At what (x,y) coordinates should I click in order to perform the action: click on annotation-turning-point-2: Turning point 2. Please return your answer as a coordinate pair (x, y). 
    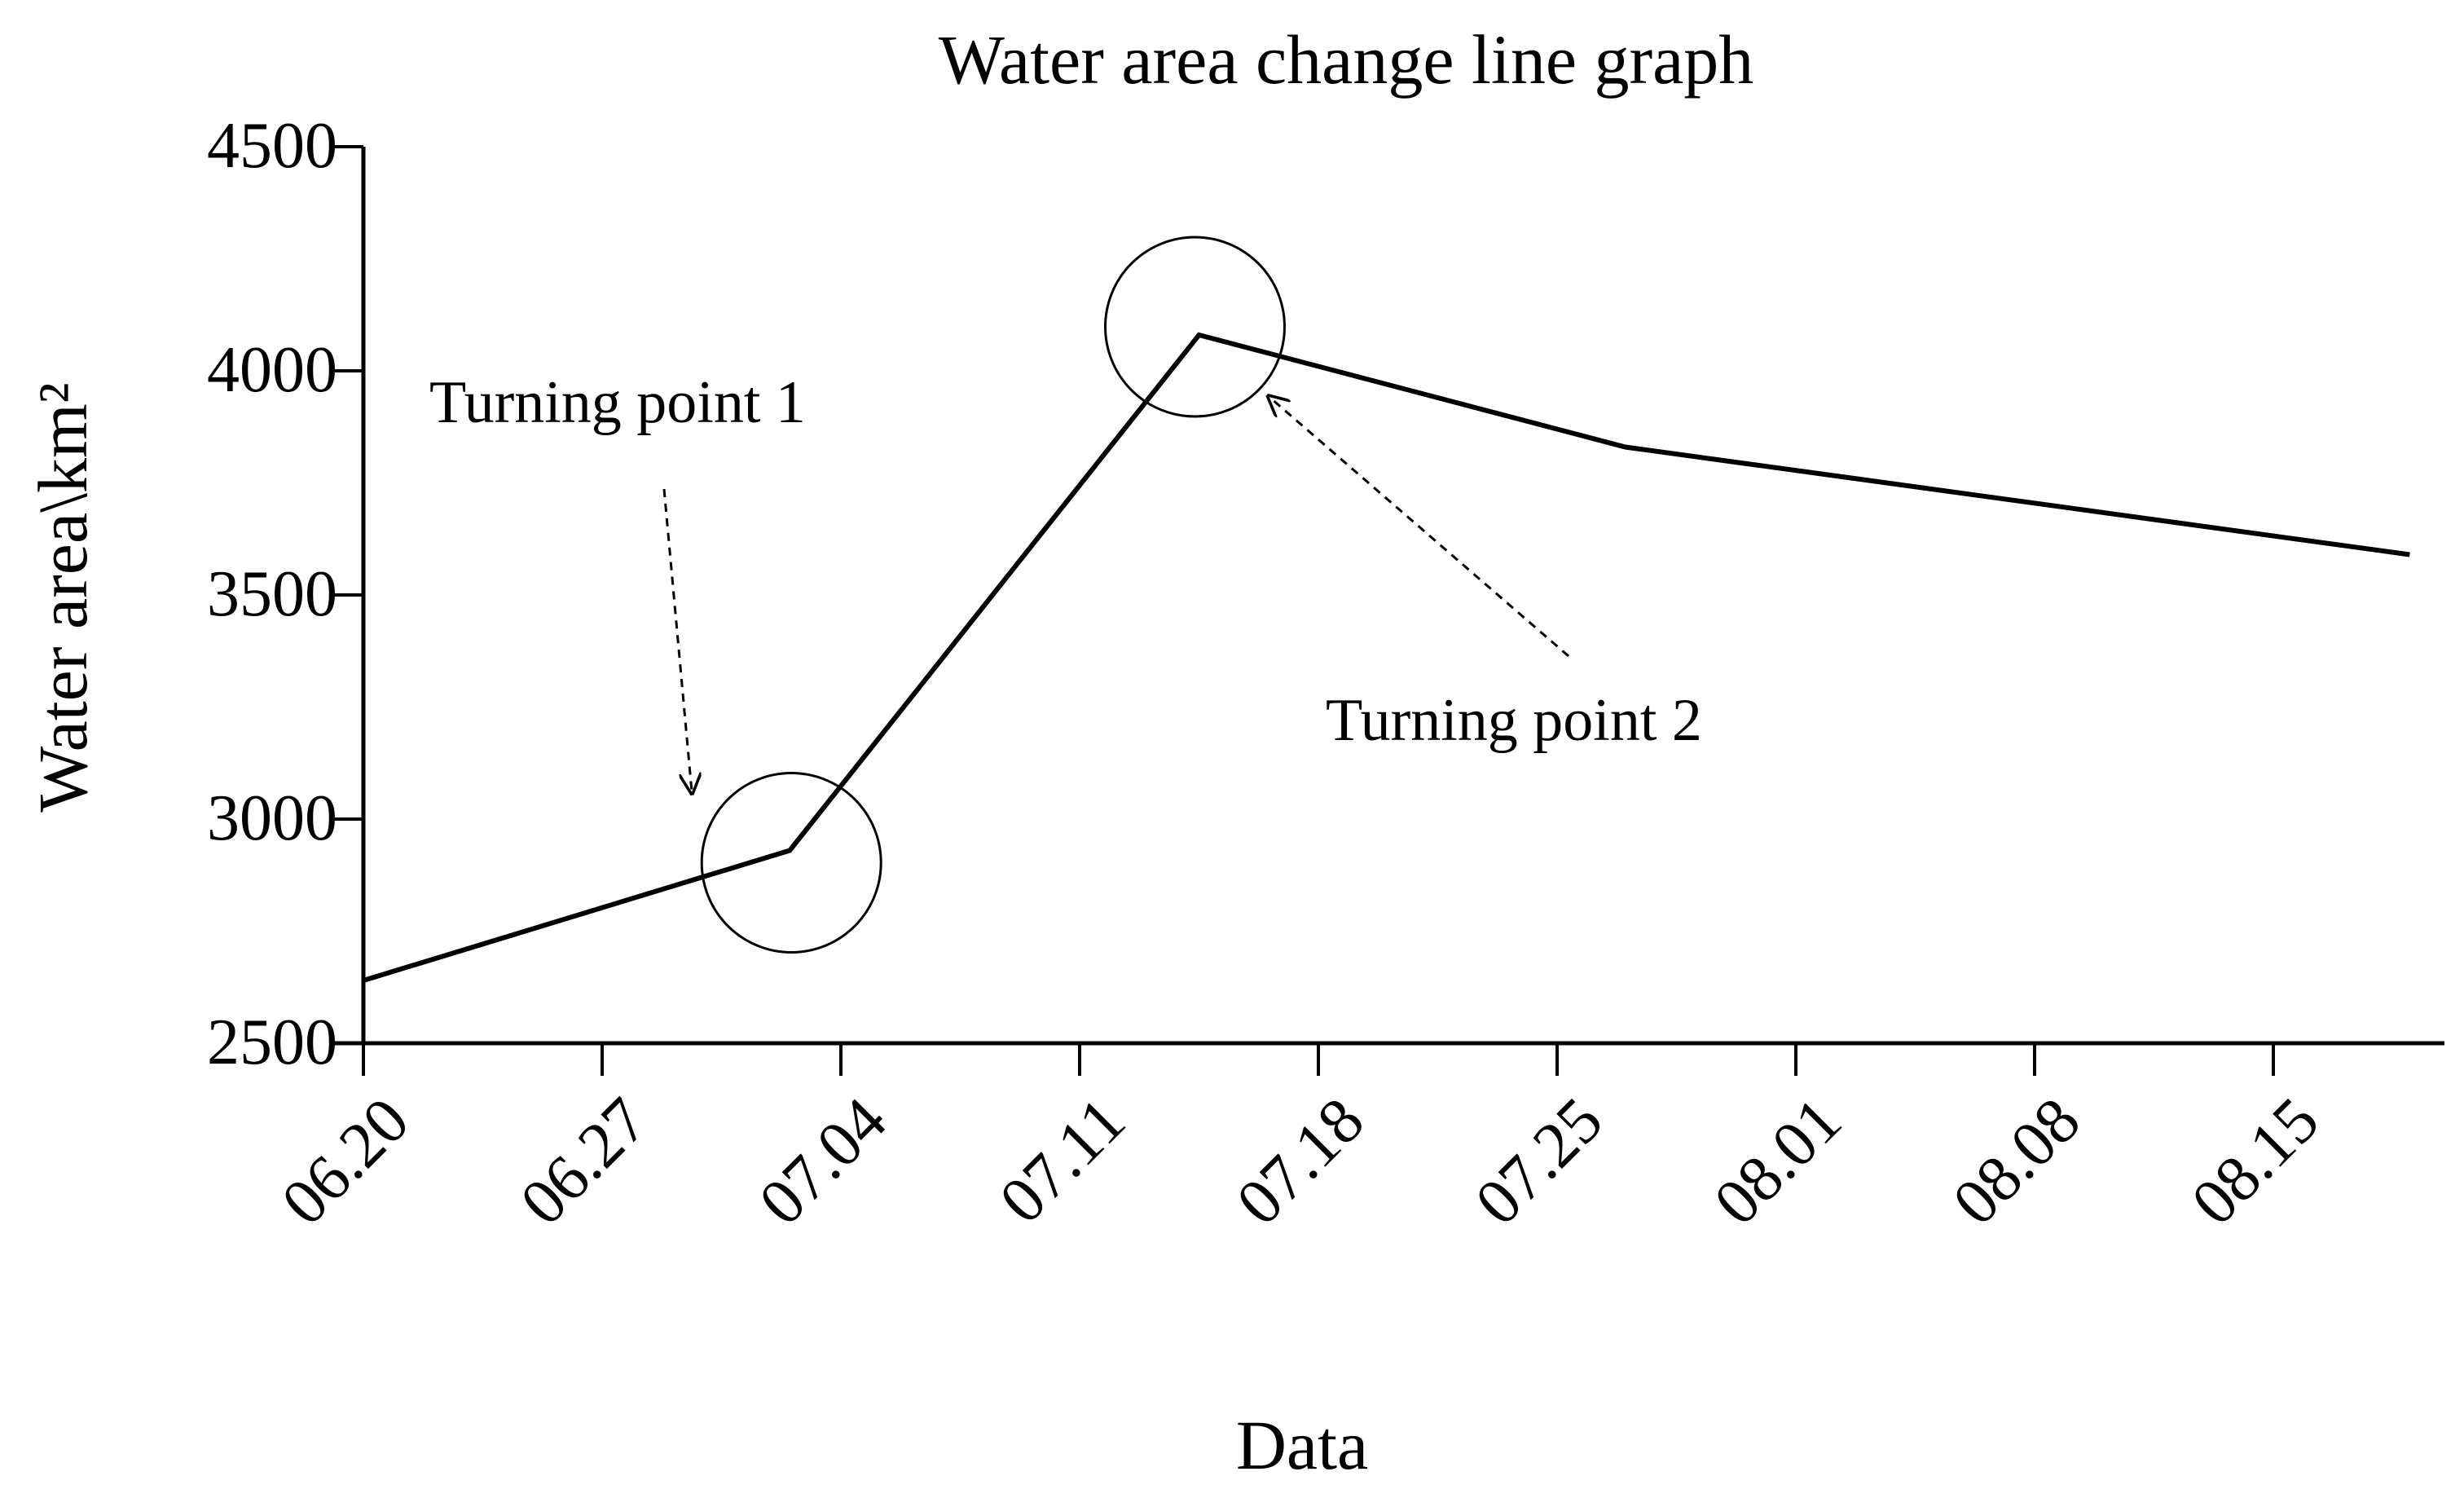
    Looking at the image, I should click on (1514, 721).